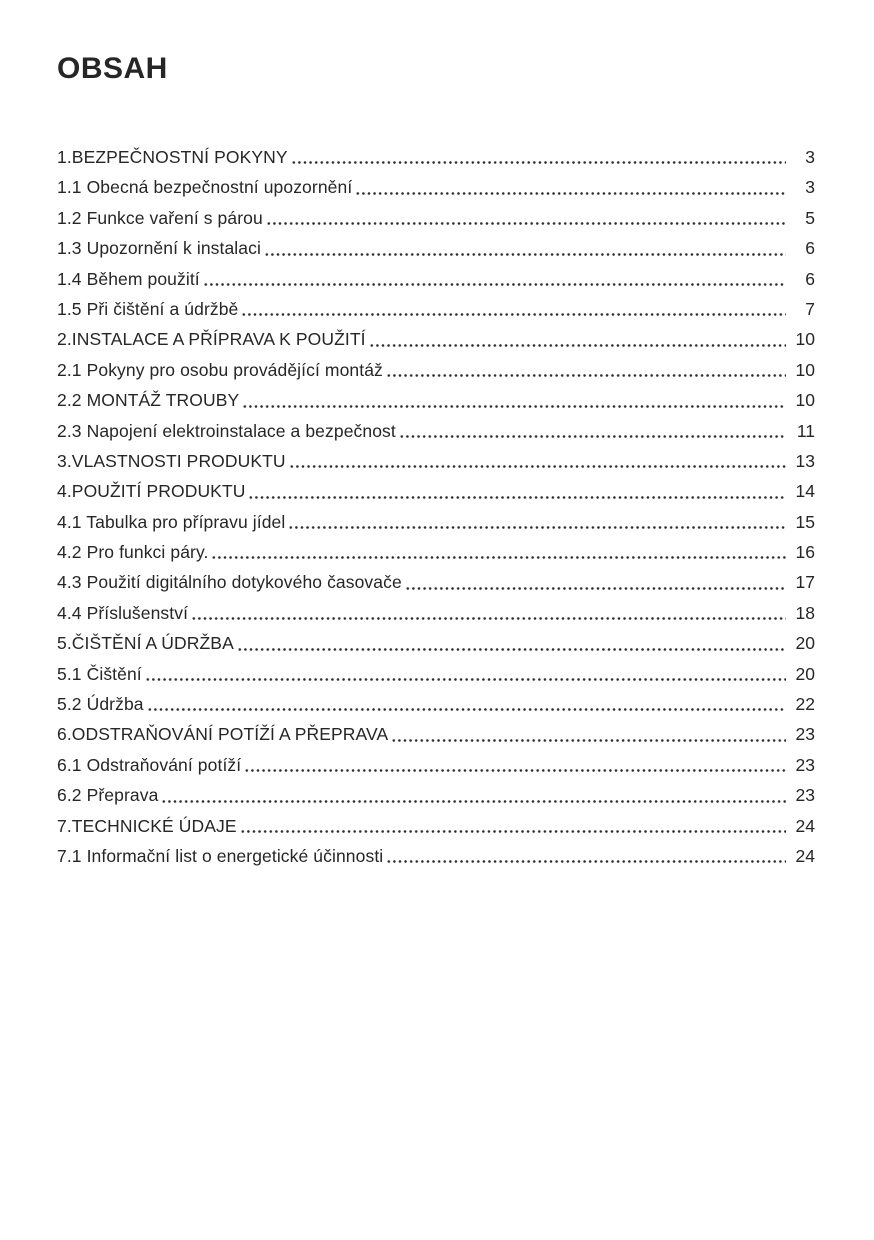 The height and width of the screenshot is (1240, 874). Describe the element at coordinates (805, 521) in the screenshot. I see `toc-entry-page: 15` at that location.